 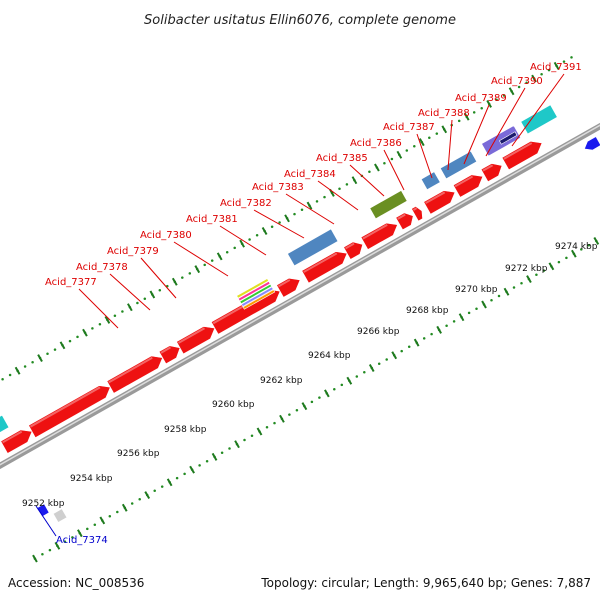 I want to click on scale-tick-label: 9254 kbp, so click(x=91, y=479).